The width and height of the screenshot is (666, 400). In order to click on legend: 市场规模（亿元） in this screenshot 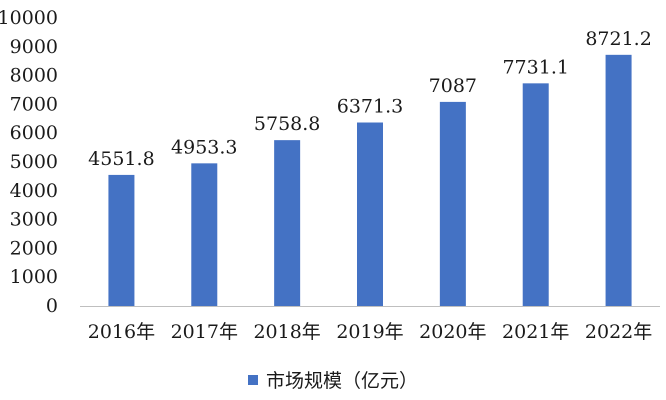, I will do `click(333, 379)`.